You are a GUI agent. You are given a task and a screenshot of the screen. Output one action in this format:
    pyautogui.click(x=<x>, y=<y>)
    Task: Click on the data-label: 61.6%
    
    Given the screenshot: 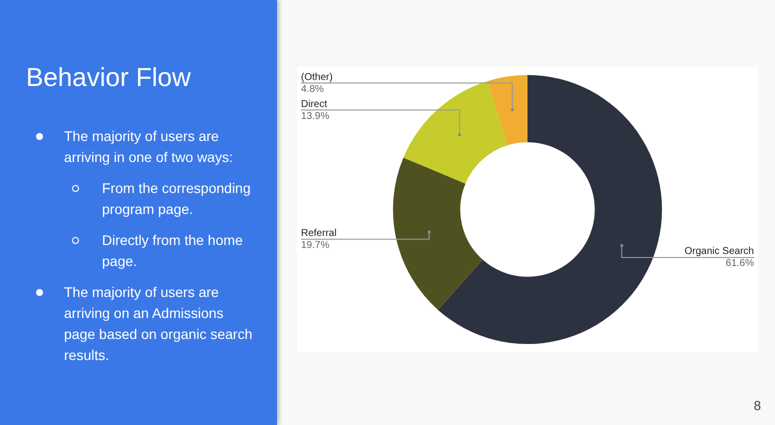 What is the action you would take?
    pyautogui.click(x=740, y=264)
    